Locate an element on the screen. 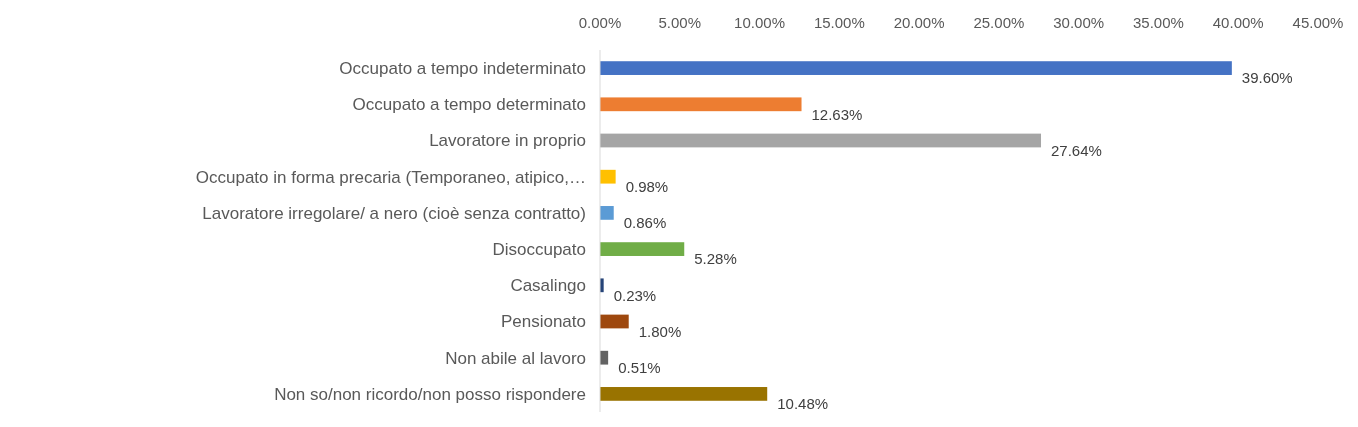 This screenshot has width=1358, height=427. x-tick-label: 25.00% is located at coordinates (999, 22).